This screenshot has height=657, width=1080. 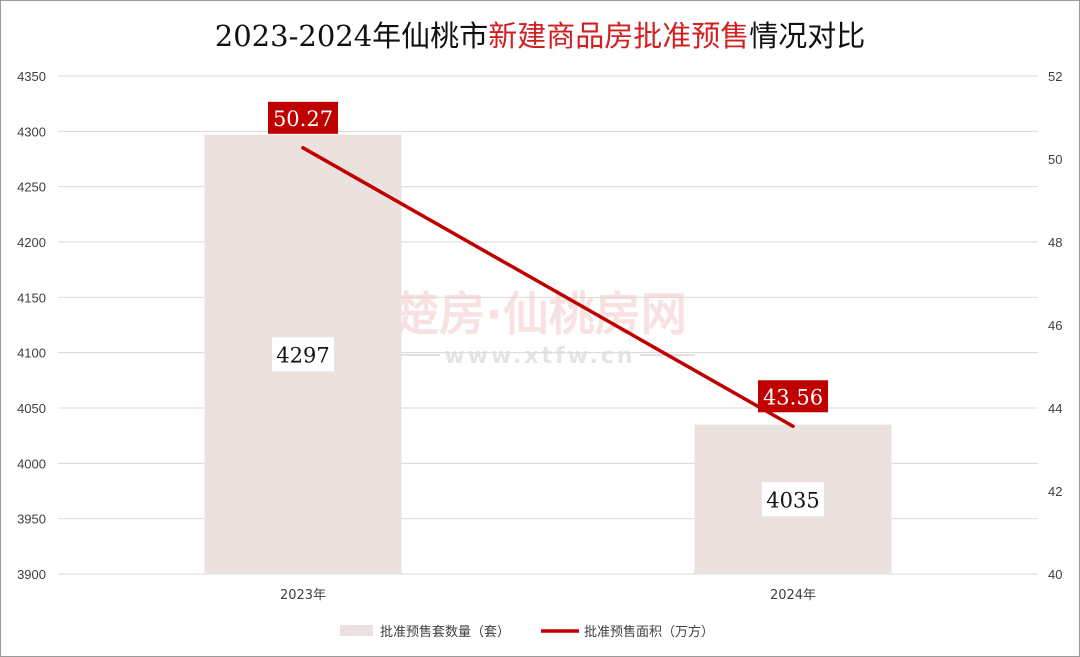 I want to click on bar-data-labels: 4297 4035, so click(x=548, y=427).